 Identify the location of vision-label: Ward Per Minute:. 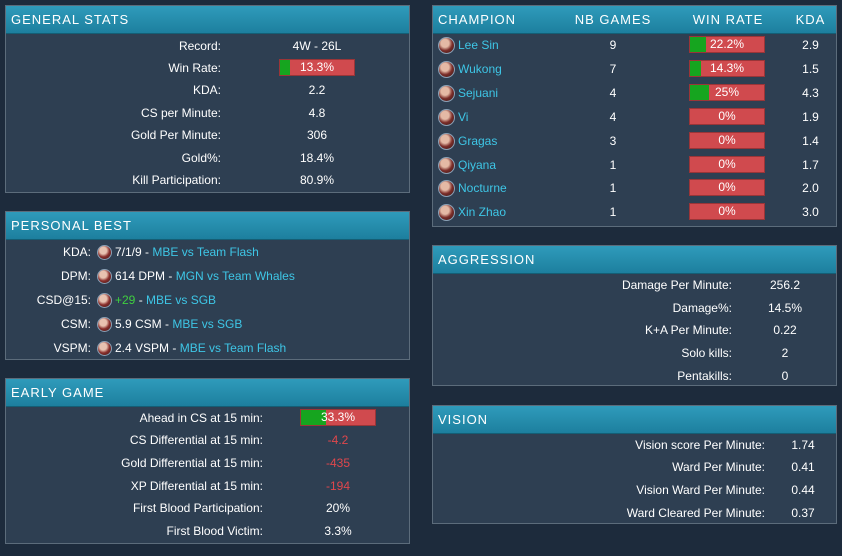
(718, 467).